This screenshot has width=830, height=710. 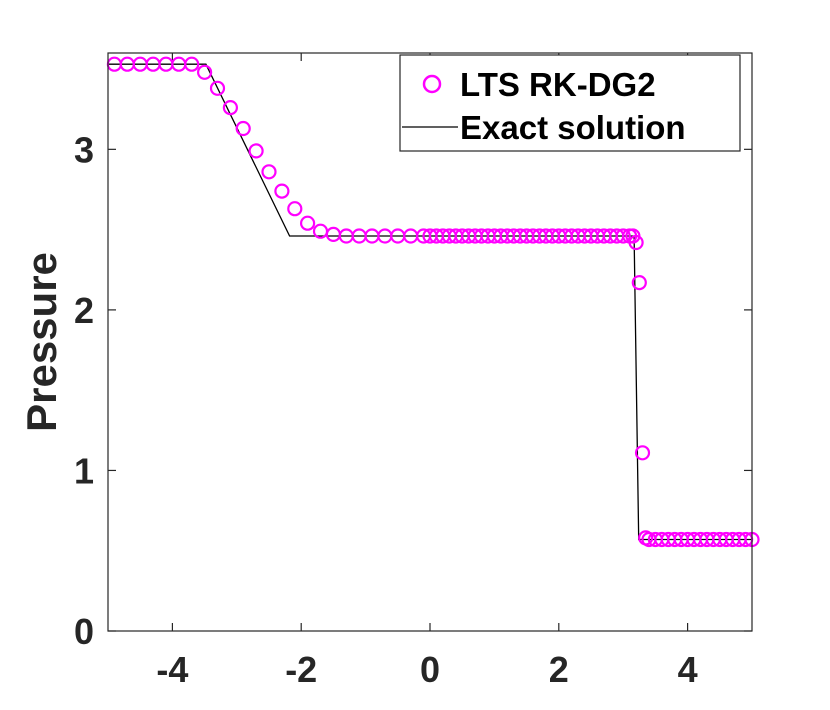 I want to click on legend: LTS RK-DG2 Exact solution, so click(x=570, y=103).